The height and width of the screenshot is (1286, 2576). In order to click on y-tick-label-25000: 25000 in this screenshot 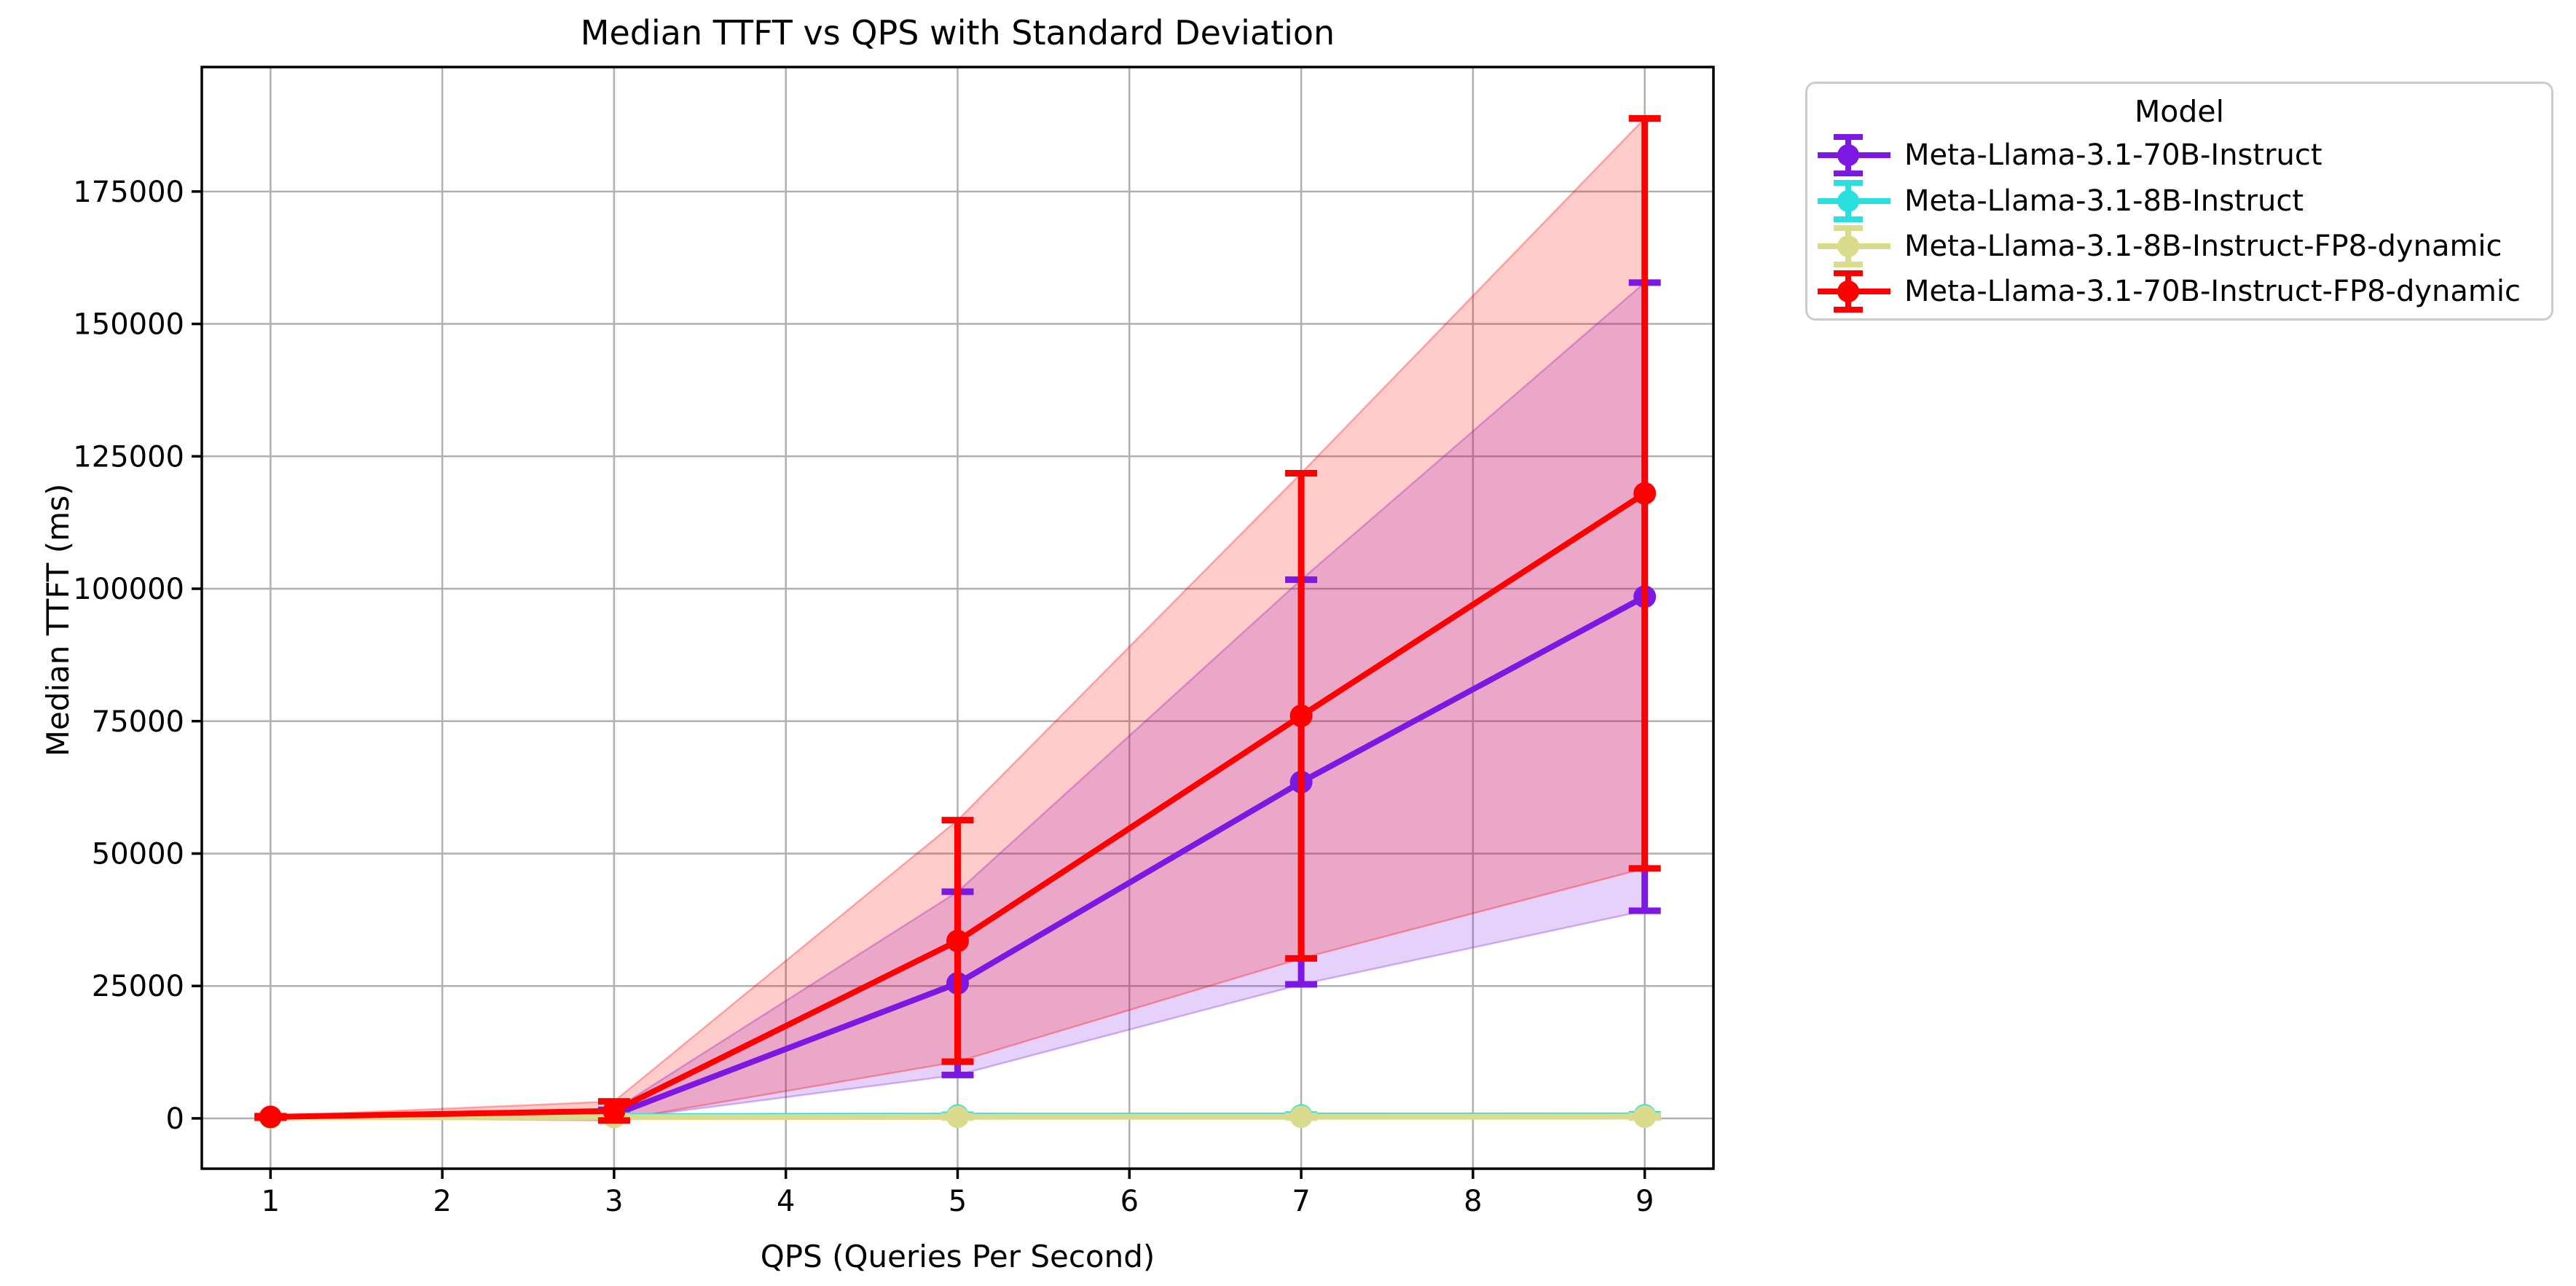, I will do `click(138, 986)`.